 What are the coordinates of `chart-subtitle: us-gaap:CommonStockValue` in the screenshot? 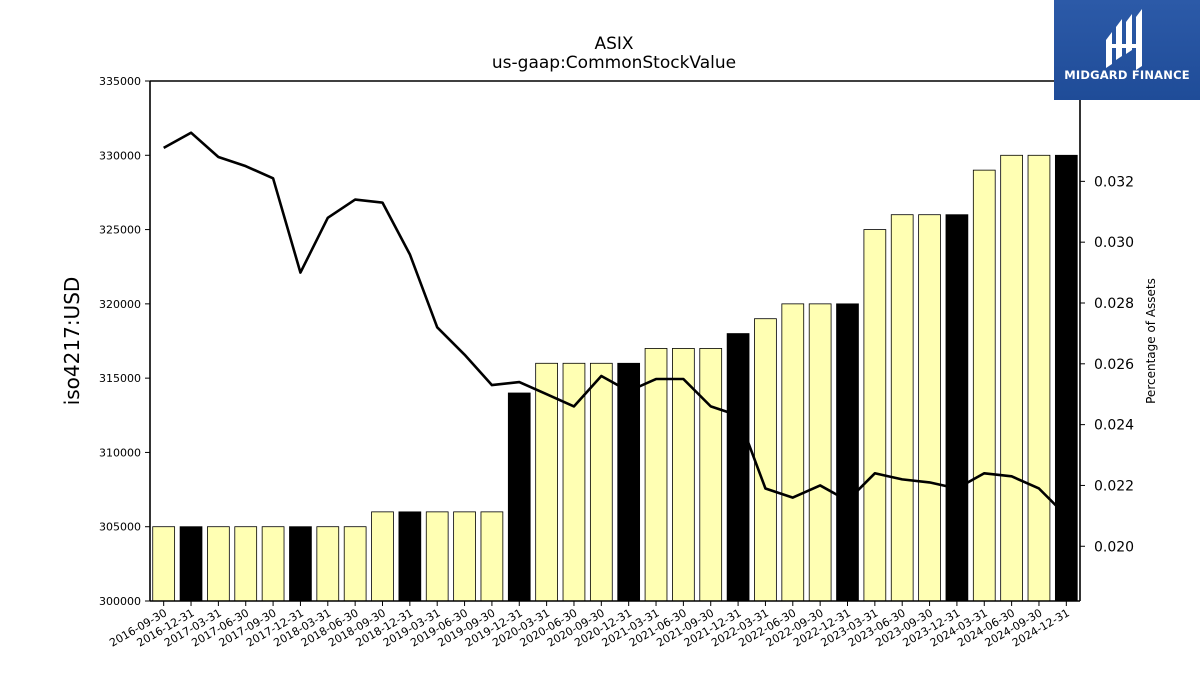 It's located at (614, 63).